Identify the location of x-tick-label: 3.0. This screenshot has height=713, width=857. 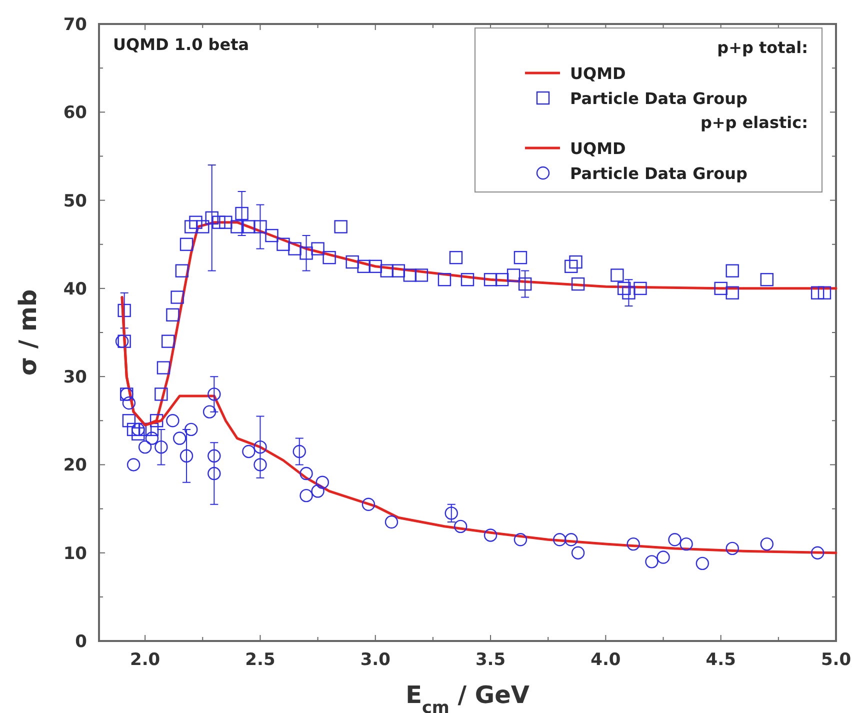
(375, 660).